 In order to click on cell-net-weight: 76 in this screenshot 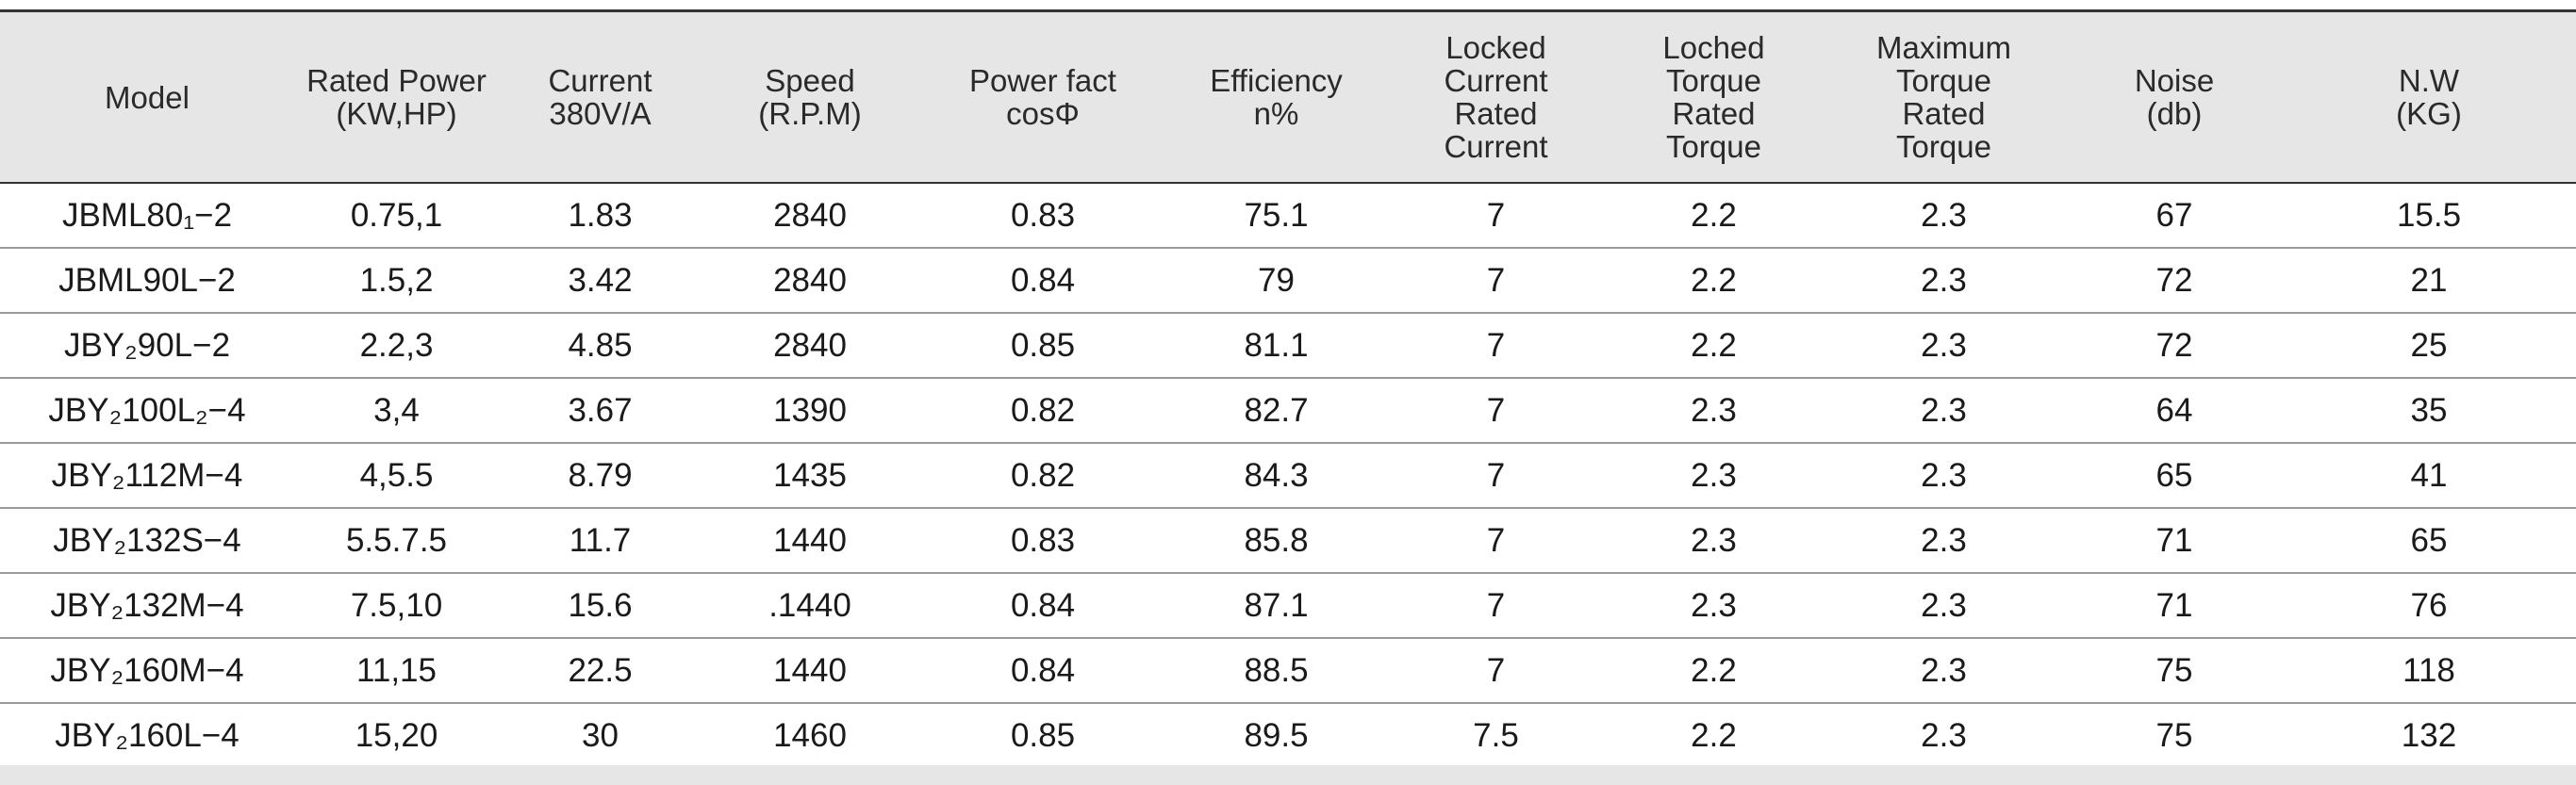, I will do `click(2429, 605)`.